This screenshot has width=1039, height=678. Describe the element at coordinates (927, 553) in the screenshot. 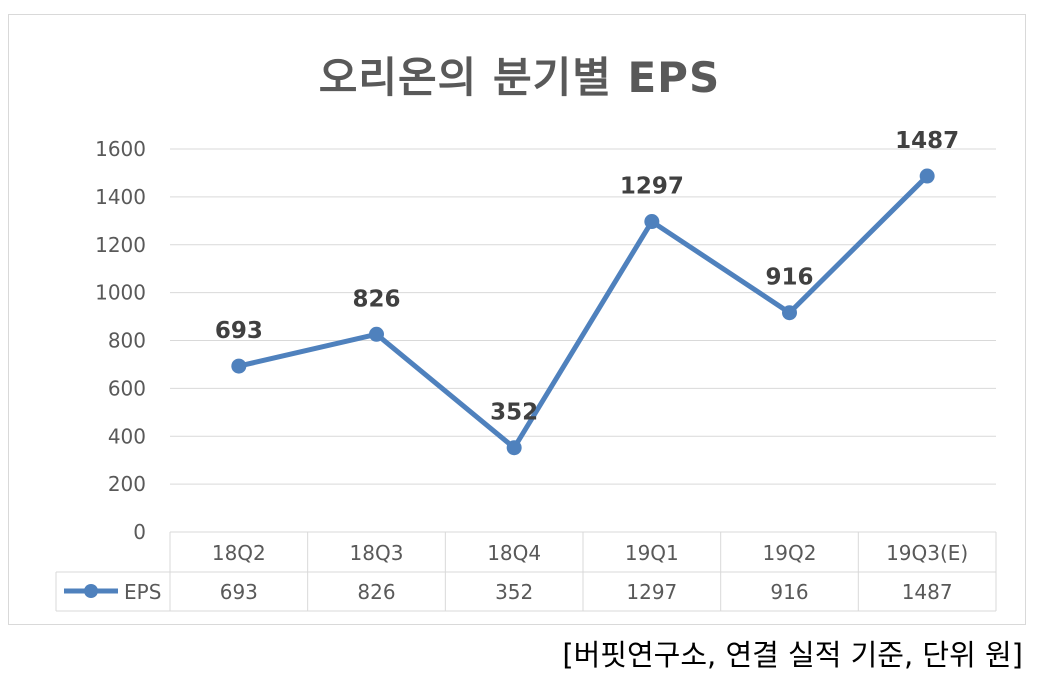

I see `category-label: 19Q3(E)` at that location.